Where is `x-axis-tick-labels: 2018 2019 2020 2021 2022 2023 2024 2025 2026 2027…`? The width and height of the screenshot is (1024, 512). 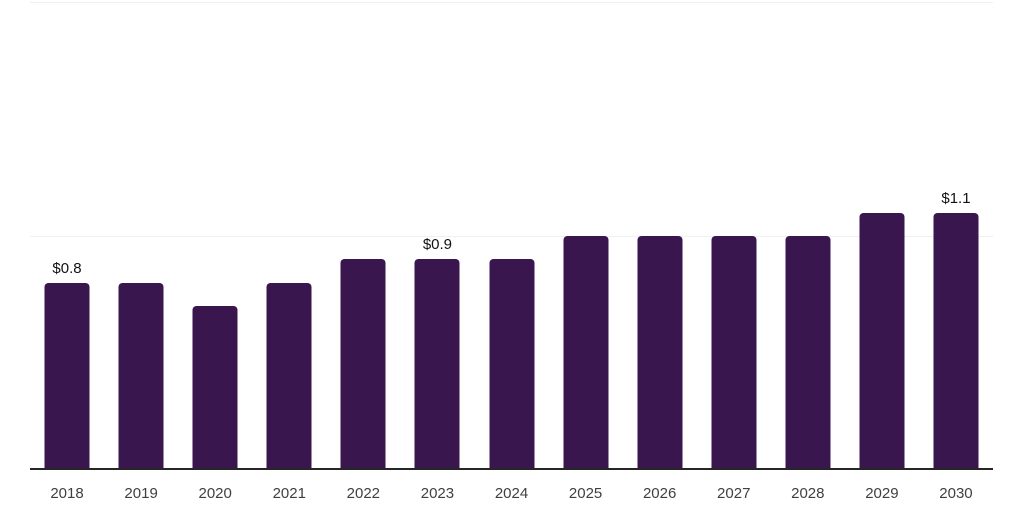
x-axis-tick-labels: 2018 2019 2020 2021 2022 2023 2024 2025 2026 2027… is located at coordinates (511, 491).